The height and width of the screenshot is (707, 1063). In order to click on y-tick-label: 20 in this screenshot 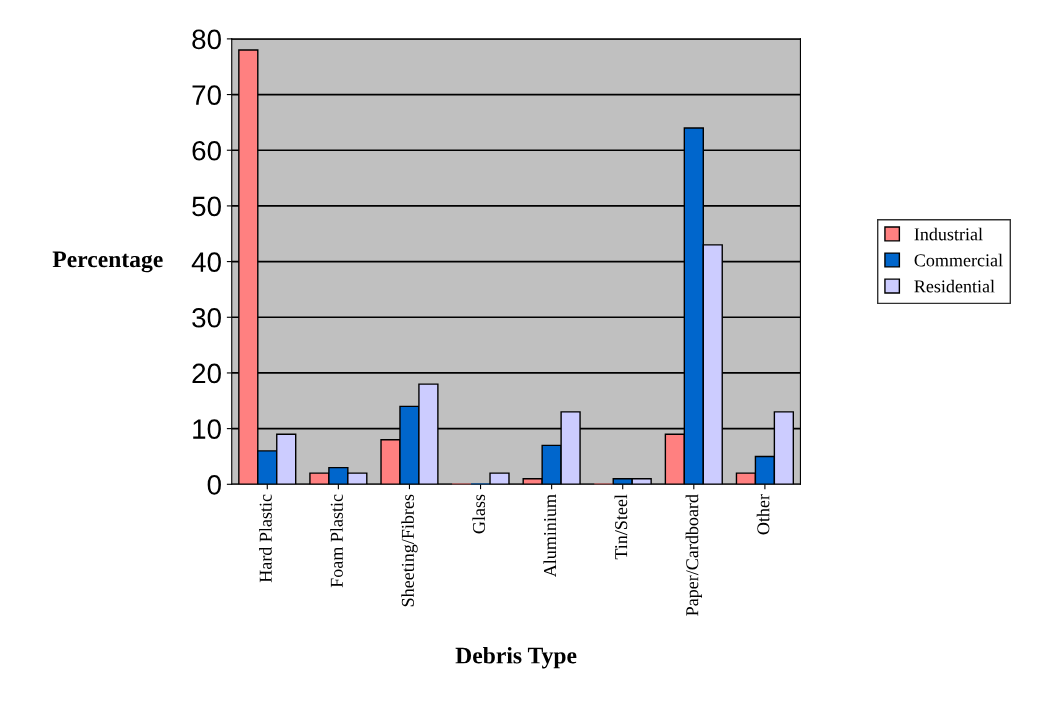, I will do `click(206, 373)`.